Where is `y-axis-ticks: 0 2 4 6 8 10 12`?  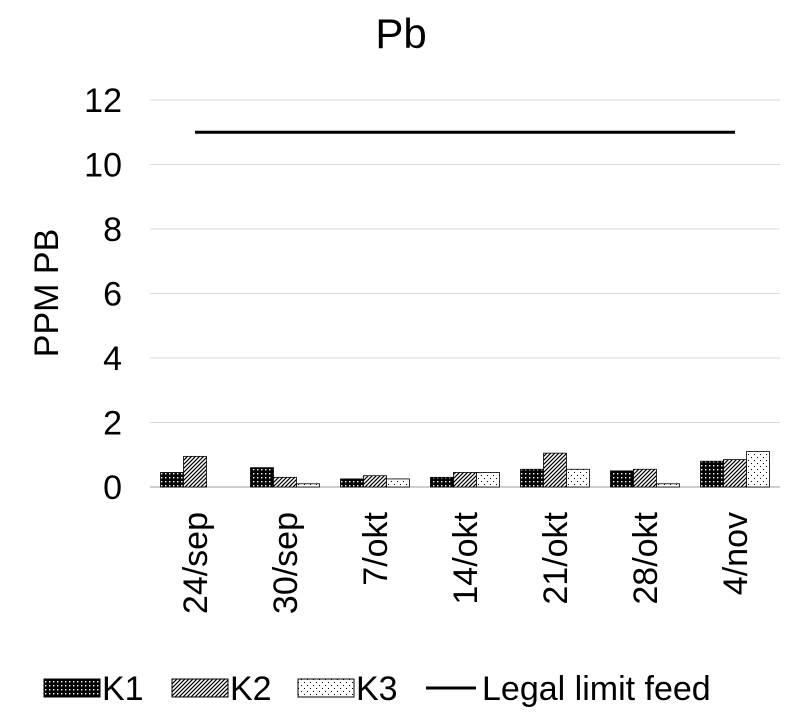 y-axis-ticks: 0 2 4 6 8 10 12 is located at coordinates (103, 294).